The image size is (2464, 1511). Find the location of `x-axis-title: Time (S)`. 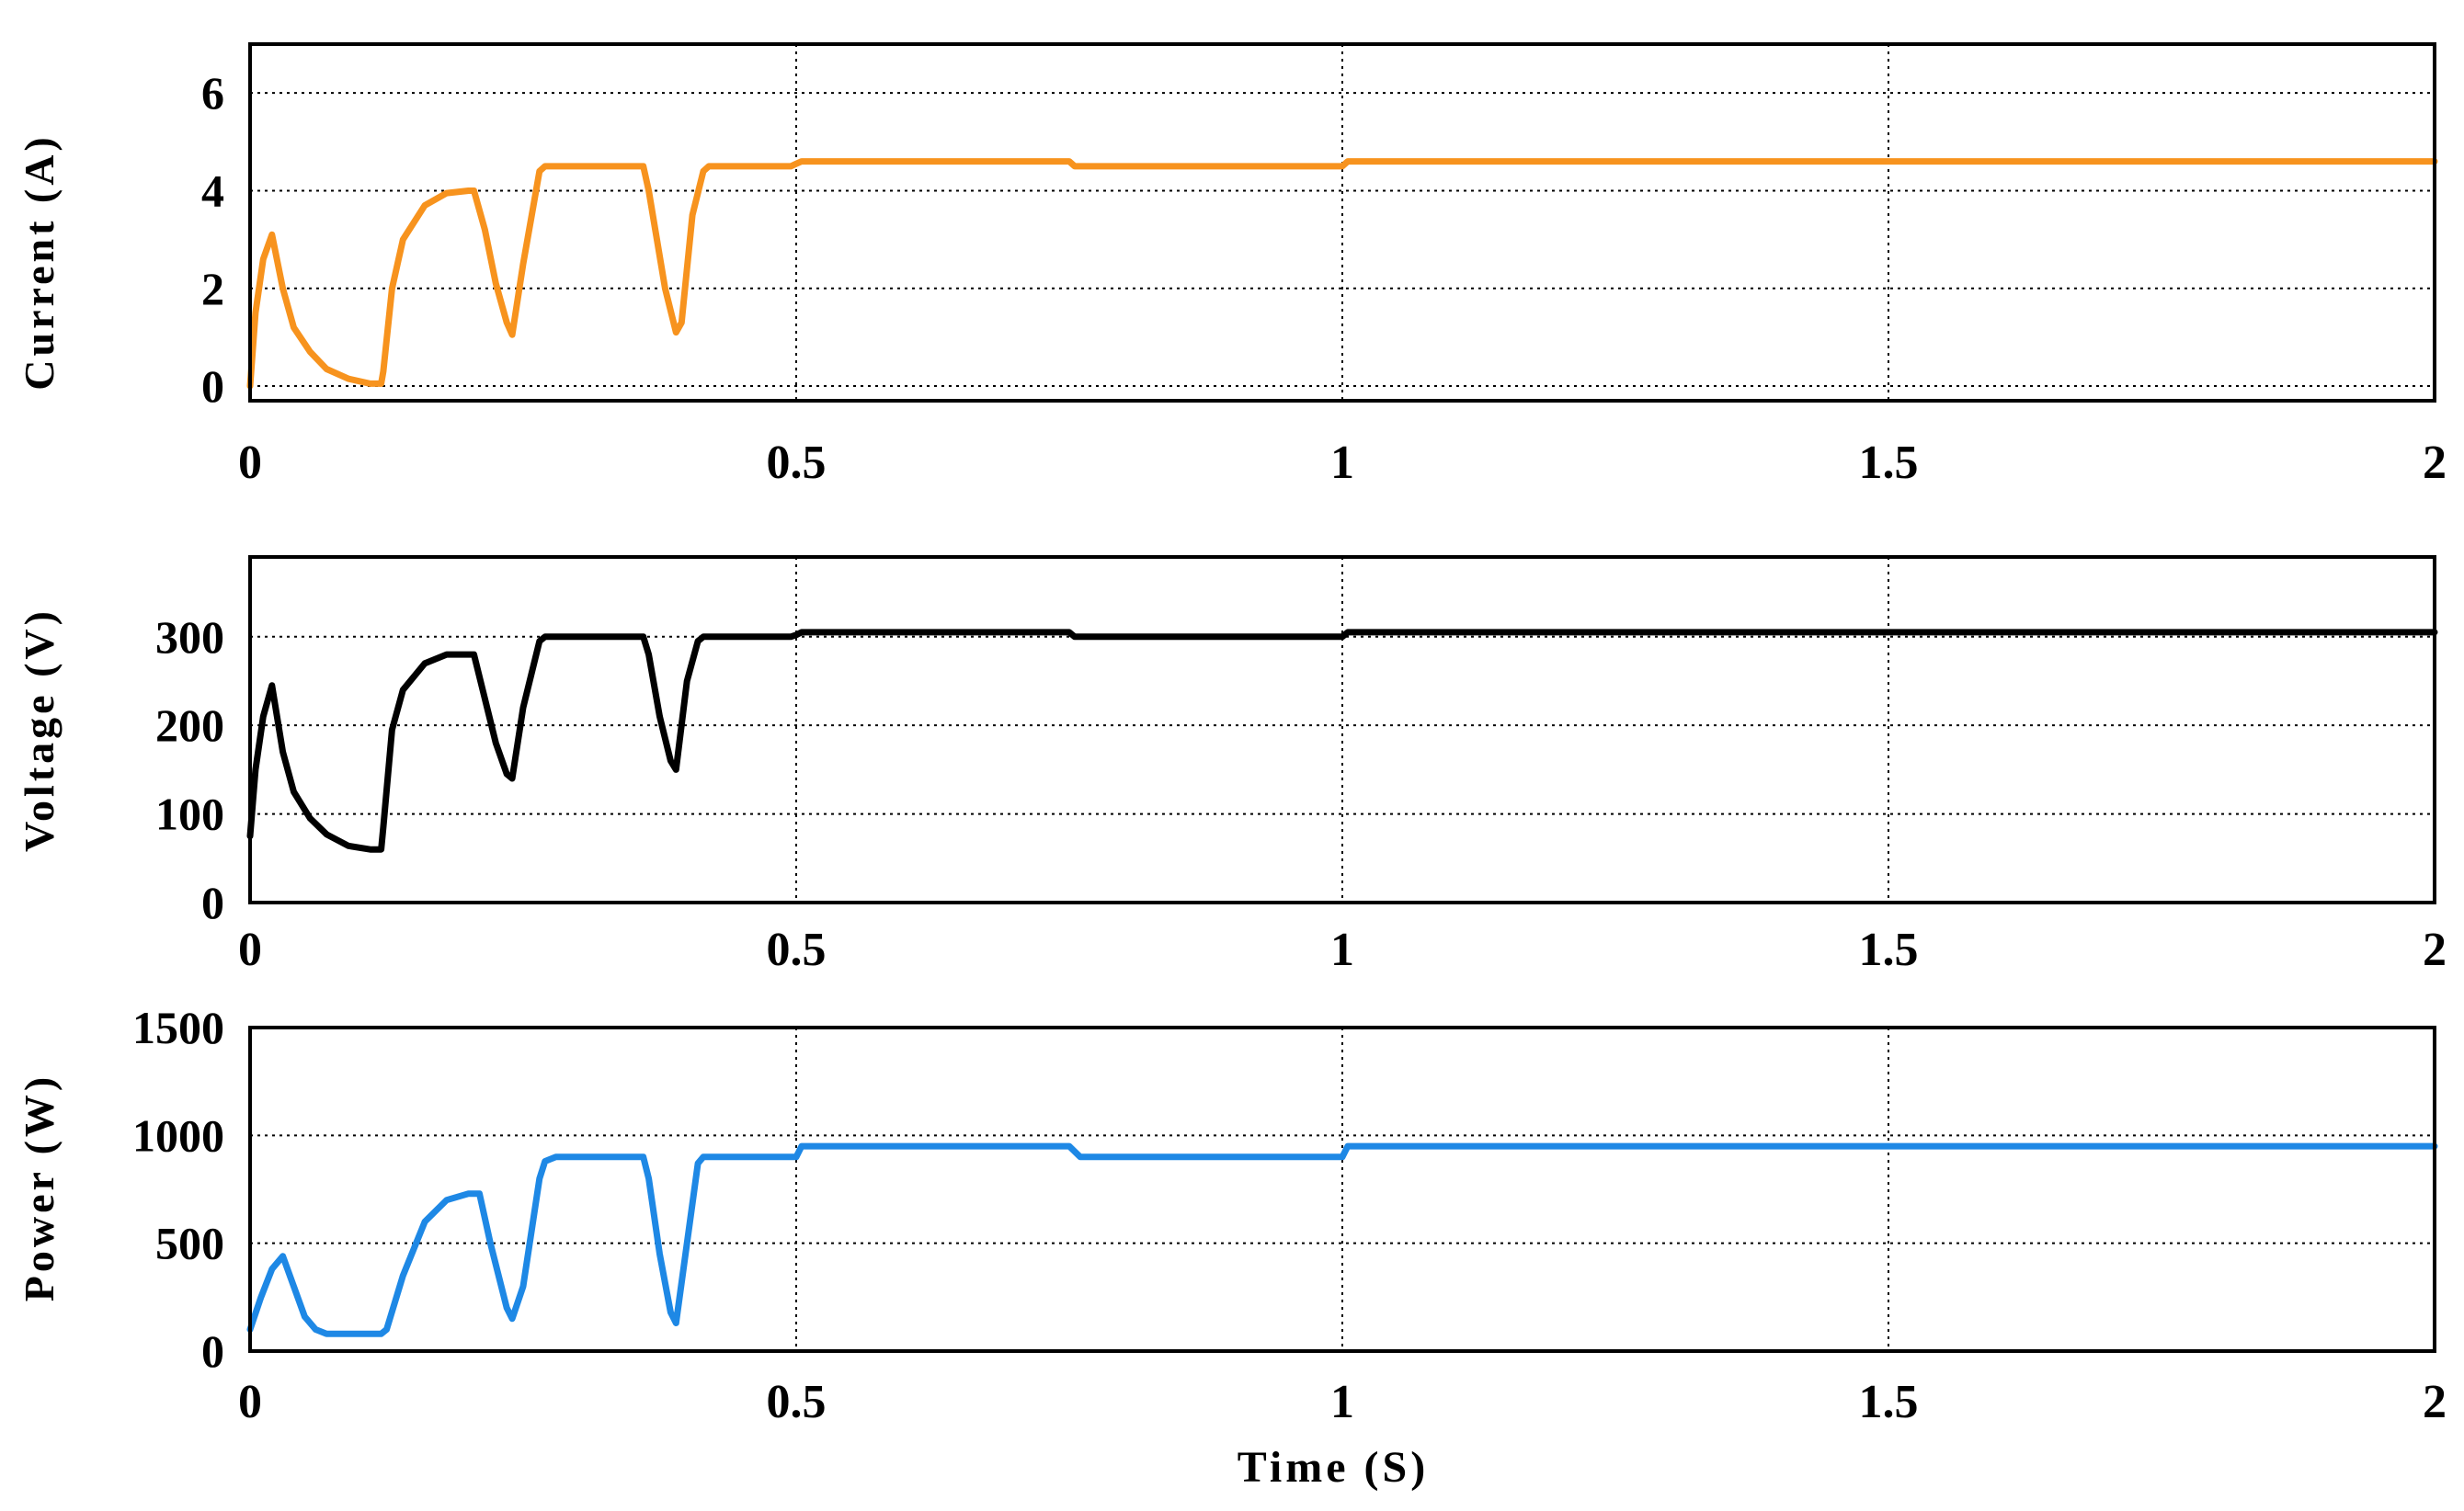

x-axis-title: Time (S) is located at coordinates (1333, 1467).